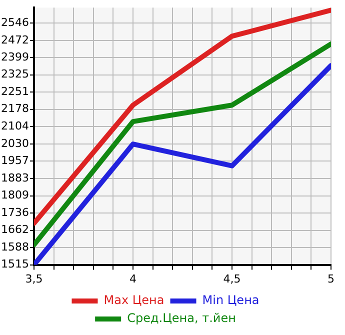 The image size is (345, 335). Describe the element at coordinates (134, 300) in the screenshot. I see `legend-label: Max Цена` at that location.